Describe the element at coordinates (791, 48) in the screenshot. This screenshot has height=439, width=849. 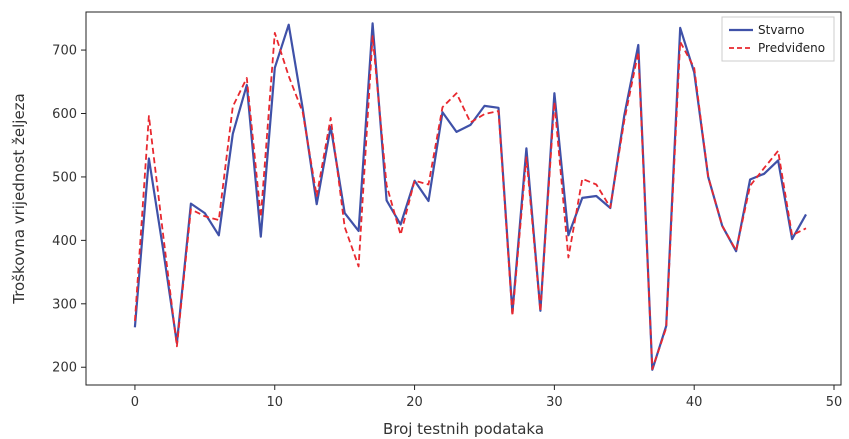
I see `legend-label-predvideno: Predviđeno` at that location.